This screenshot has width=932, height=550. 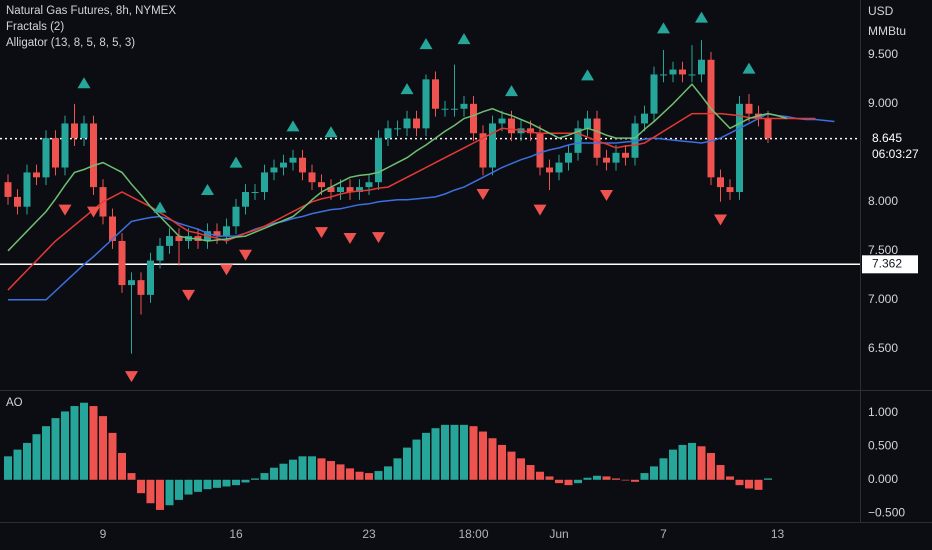 What do you see at coordinates (895, 154) in the screenshot?
I see `countdown-label: 06:03:27` at bounding box center [895, 154].